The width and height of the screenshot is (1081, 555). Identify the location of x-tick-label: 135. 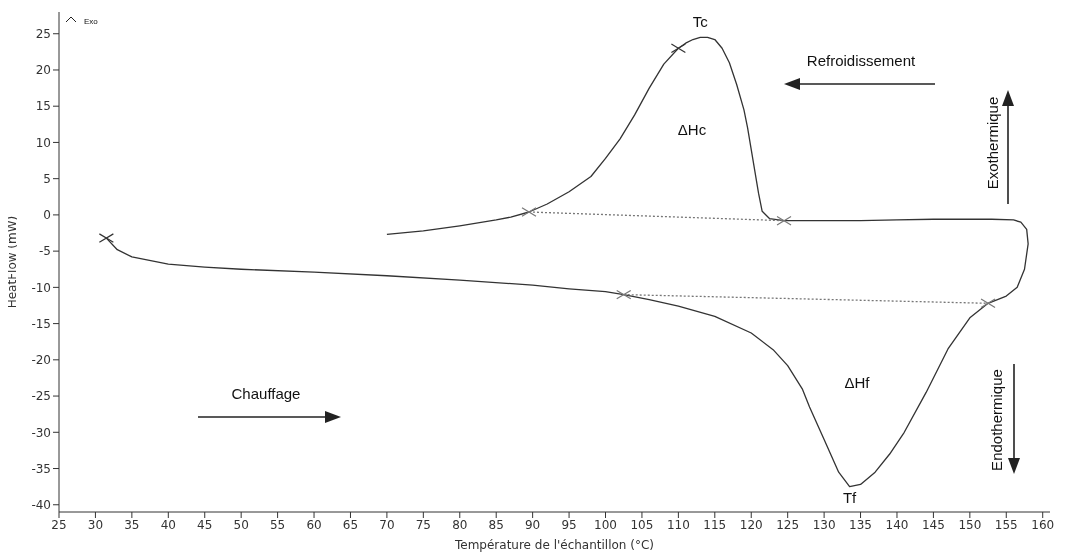
(860, 524).